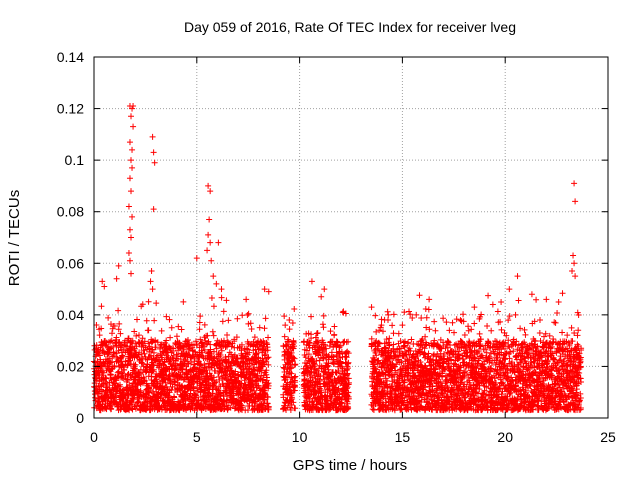  I want to click on x-tick-label: 10, so click(300, 437).